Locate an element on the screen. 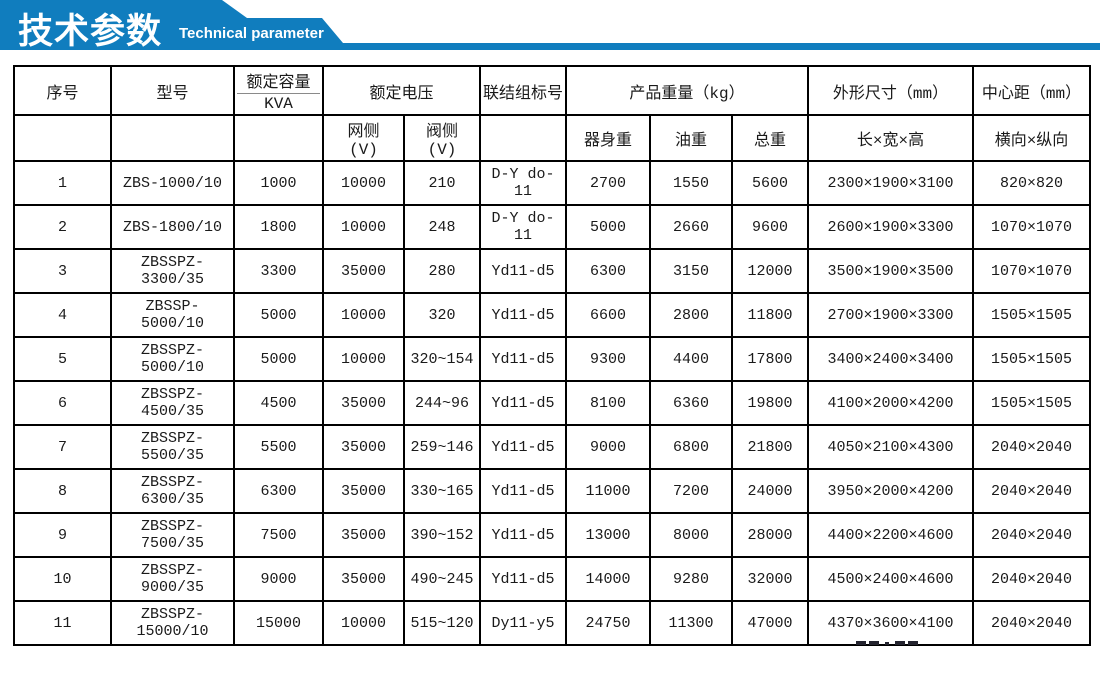 Image resolution: width=1100 pixels, height=681 pixels. cell-model: ZBSSPZ-5500/35 is located at coordinates (172, 447).